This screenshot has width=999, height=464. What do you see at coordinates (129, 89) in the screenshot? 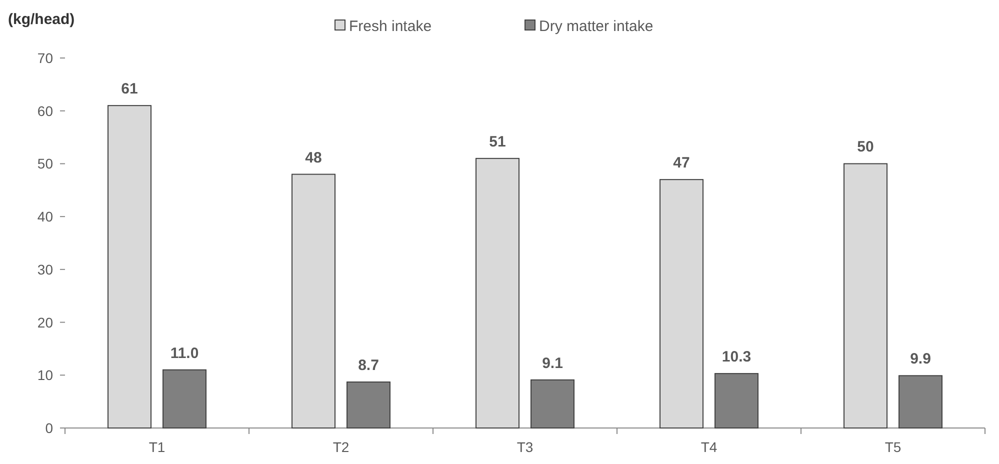
I see `data-label: 61` at bounding box center [129, 89].